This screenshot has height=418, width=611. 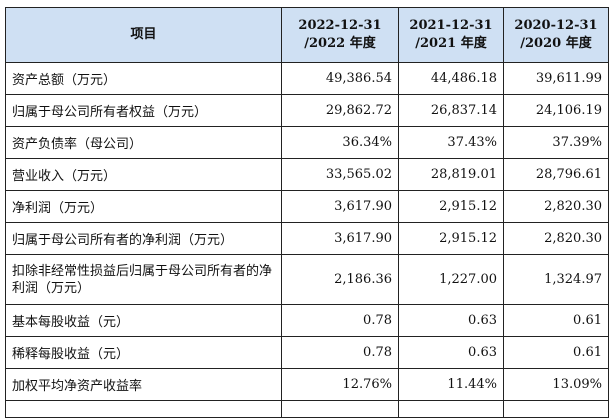 I want to click on row-label-adjusted-net-profit: 扣除非经常性损益后归属于母公司所有者的净利润（万元）, so click(x=143, y=279).